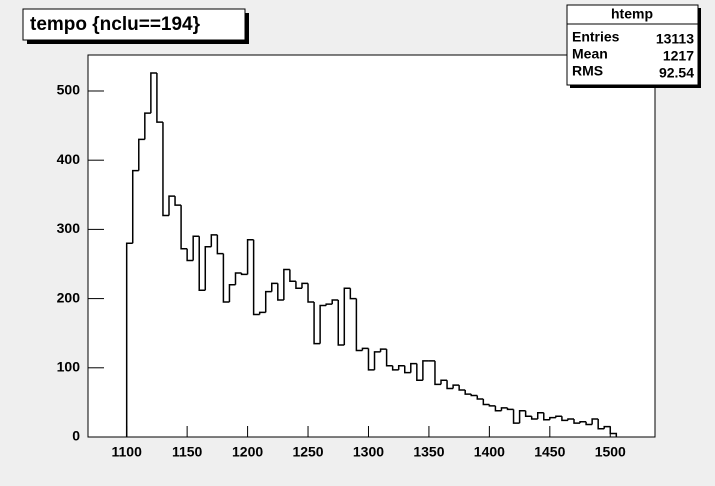  Describe the element at coordinates (428, 452) in the screenshot. I see `x-tick-label: 1350` at that location.